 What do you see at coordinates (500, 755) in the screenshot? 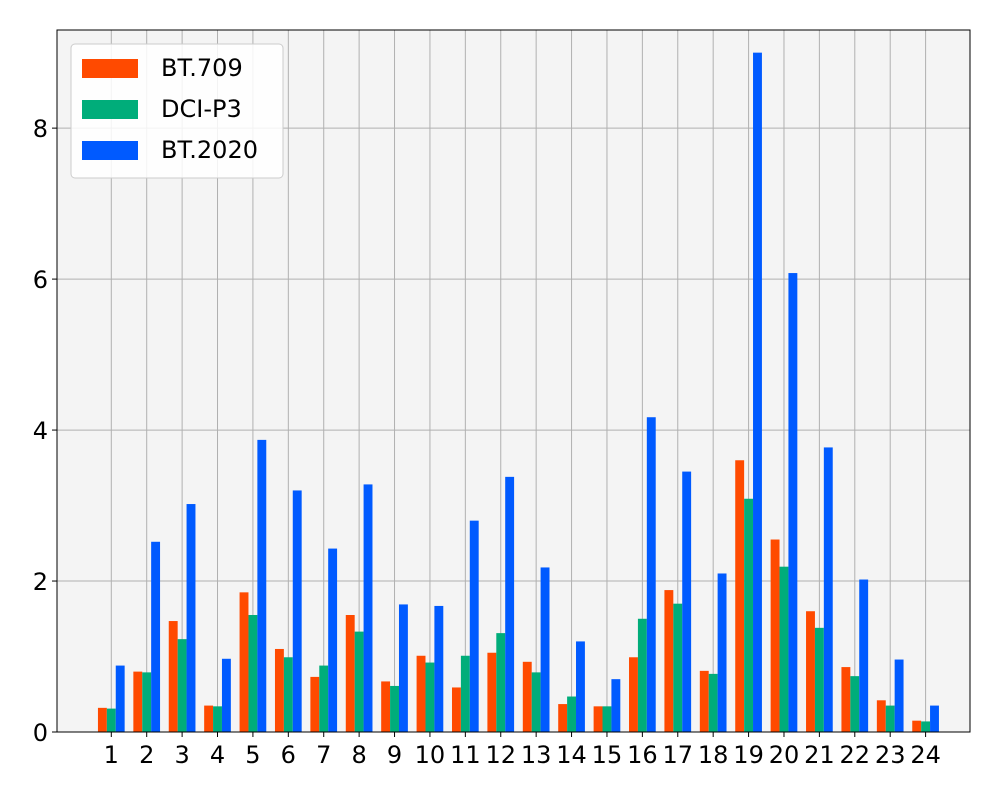
I see `x-tick-label: 12` at bounding box center [500, 755].